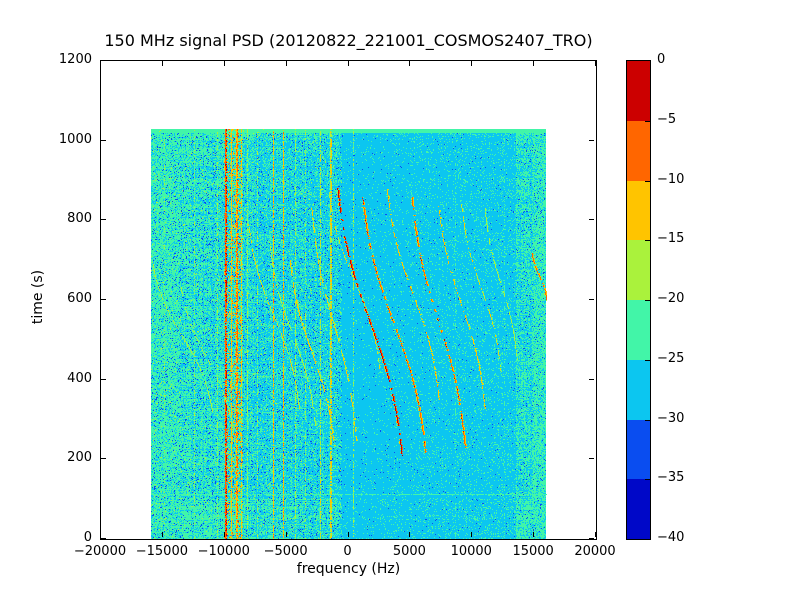  I want to click on x-tick-label: 5000, so click(409, 551).